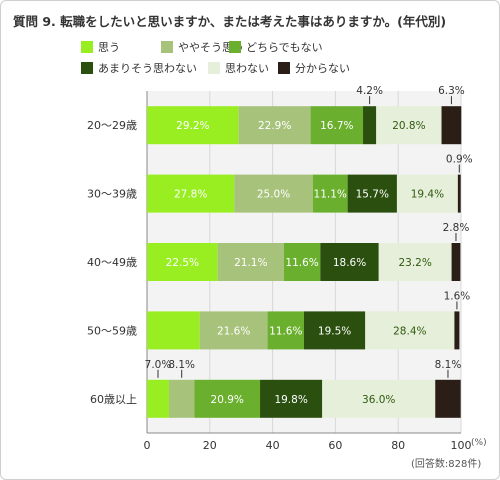 The height and width of the screenshot is (480, 500). What do you see at coordinates (446, 464) in the screenshot?
I see `response-count: (回答数:828件)` at bounding box center [446, 464].